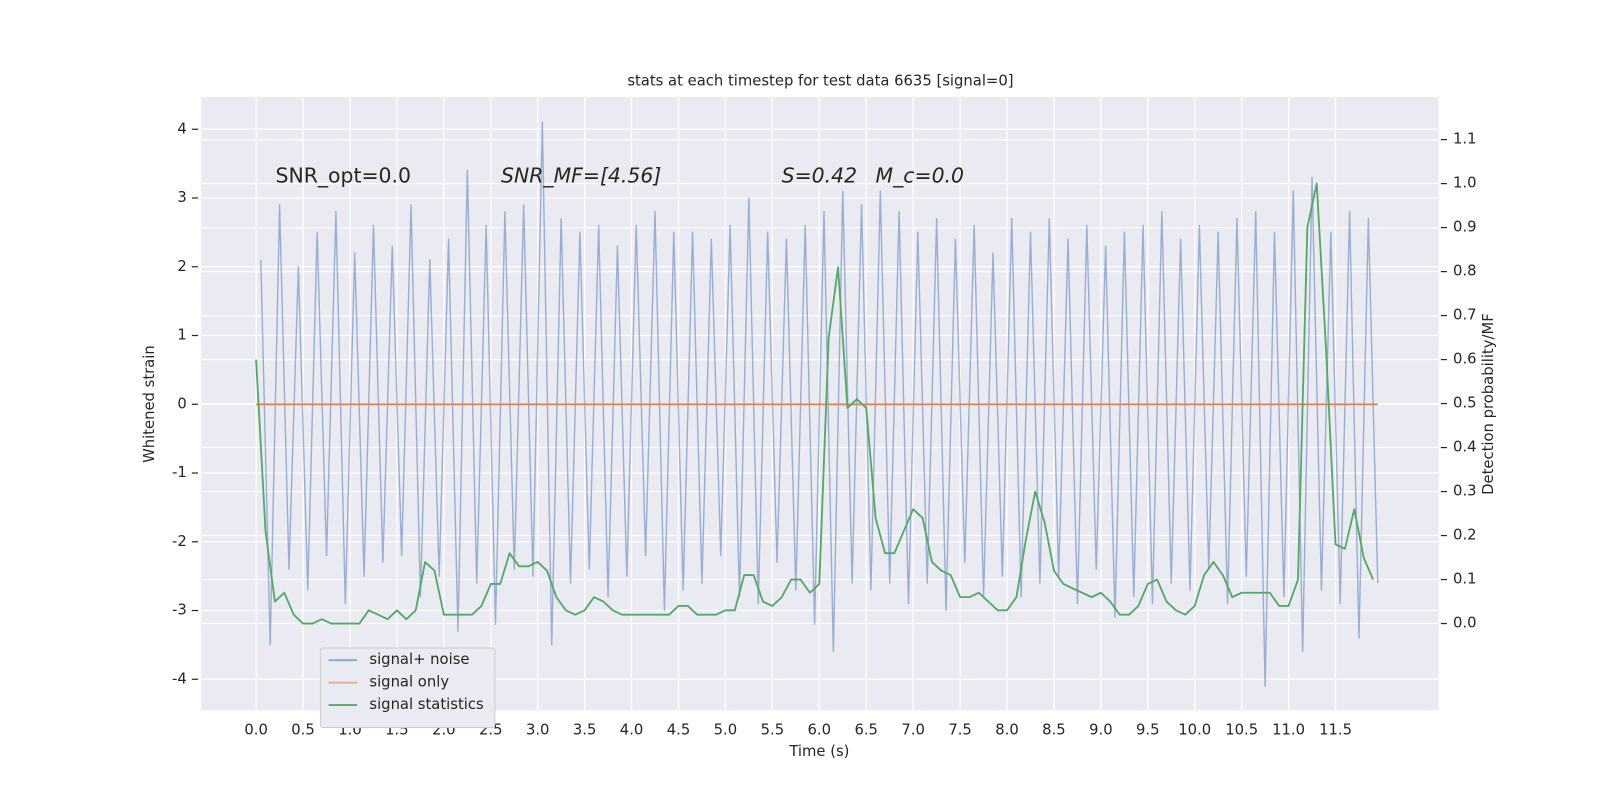 Image resolution: width=1600 pixels, height=800 pixels. What do you see at coordinates (538, 730) in the screenshot?
I see `x-tick-label: 3.0` at bounding box center [538, 730].